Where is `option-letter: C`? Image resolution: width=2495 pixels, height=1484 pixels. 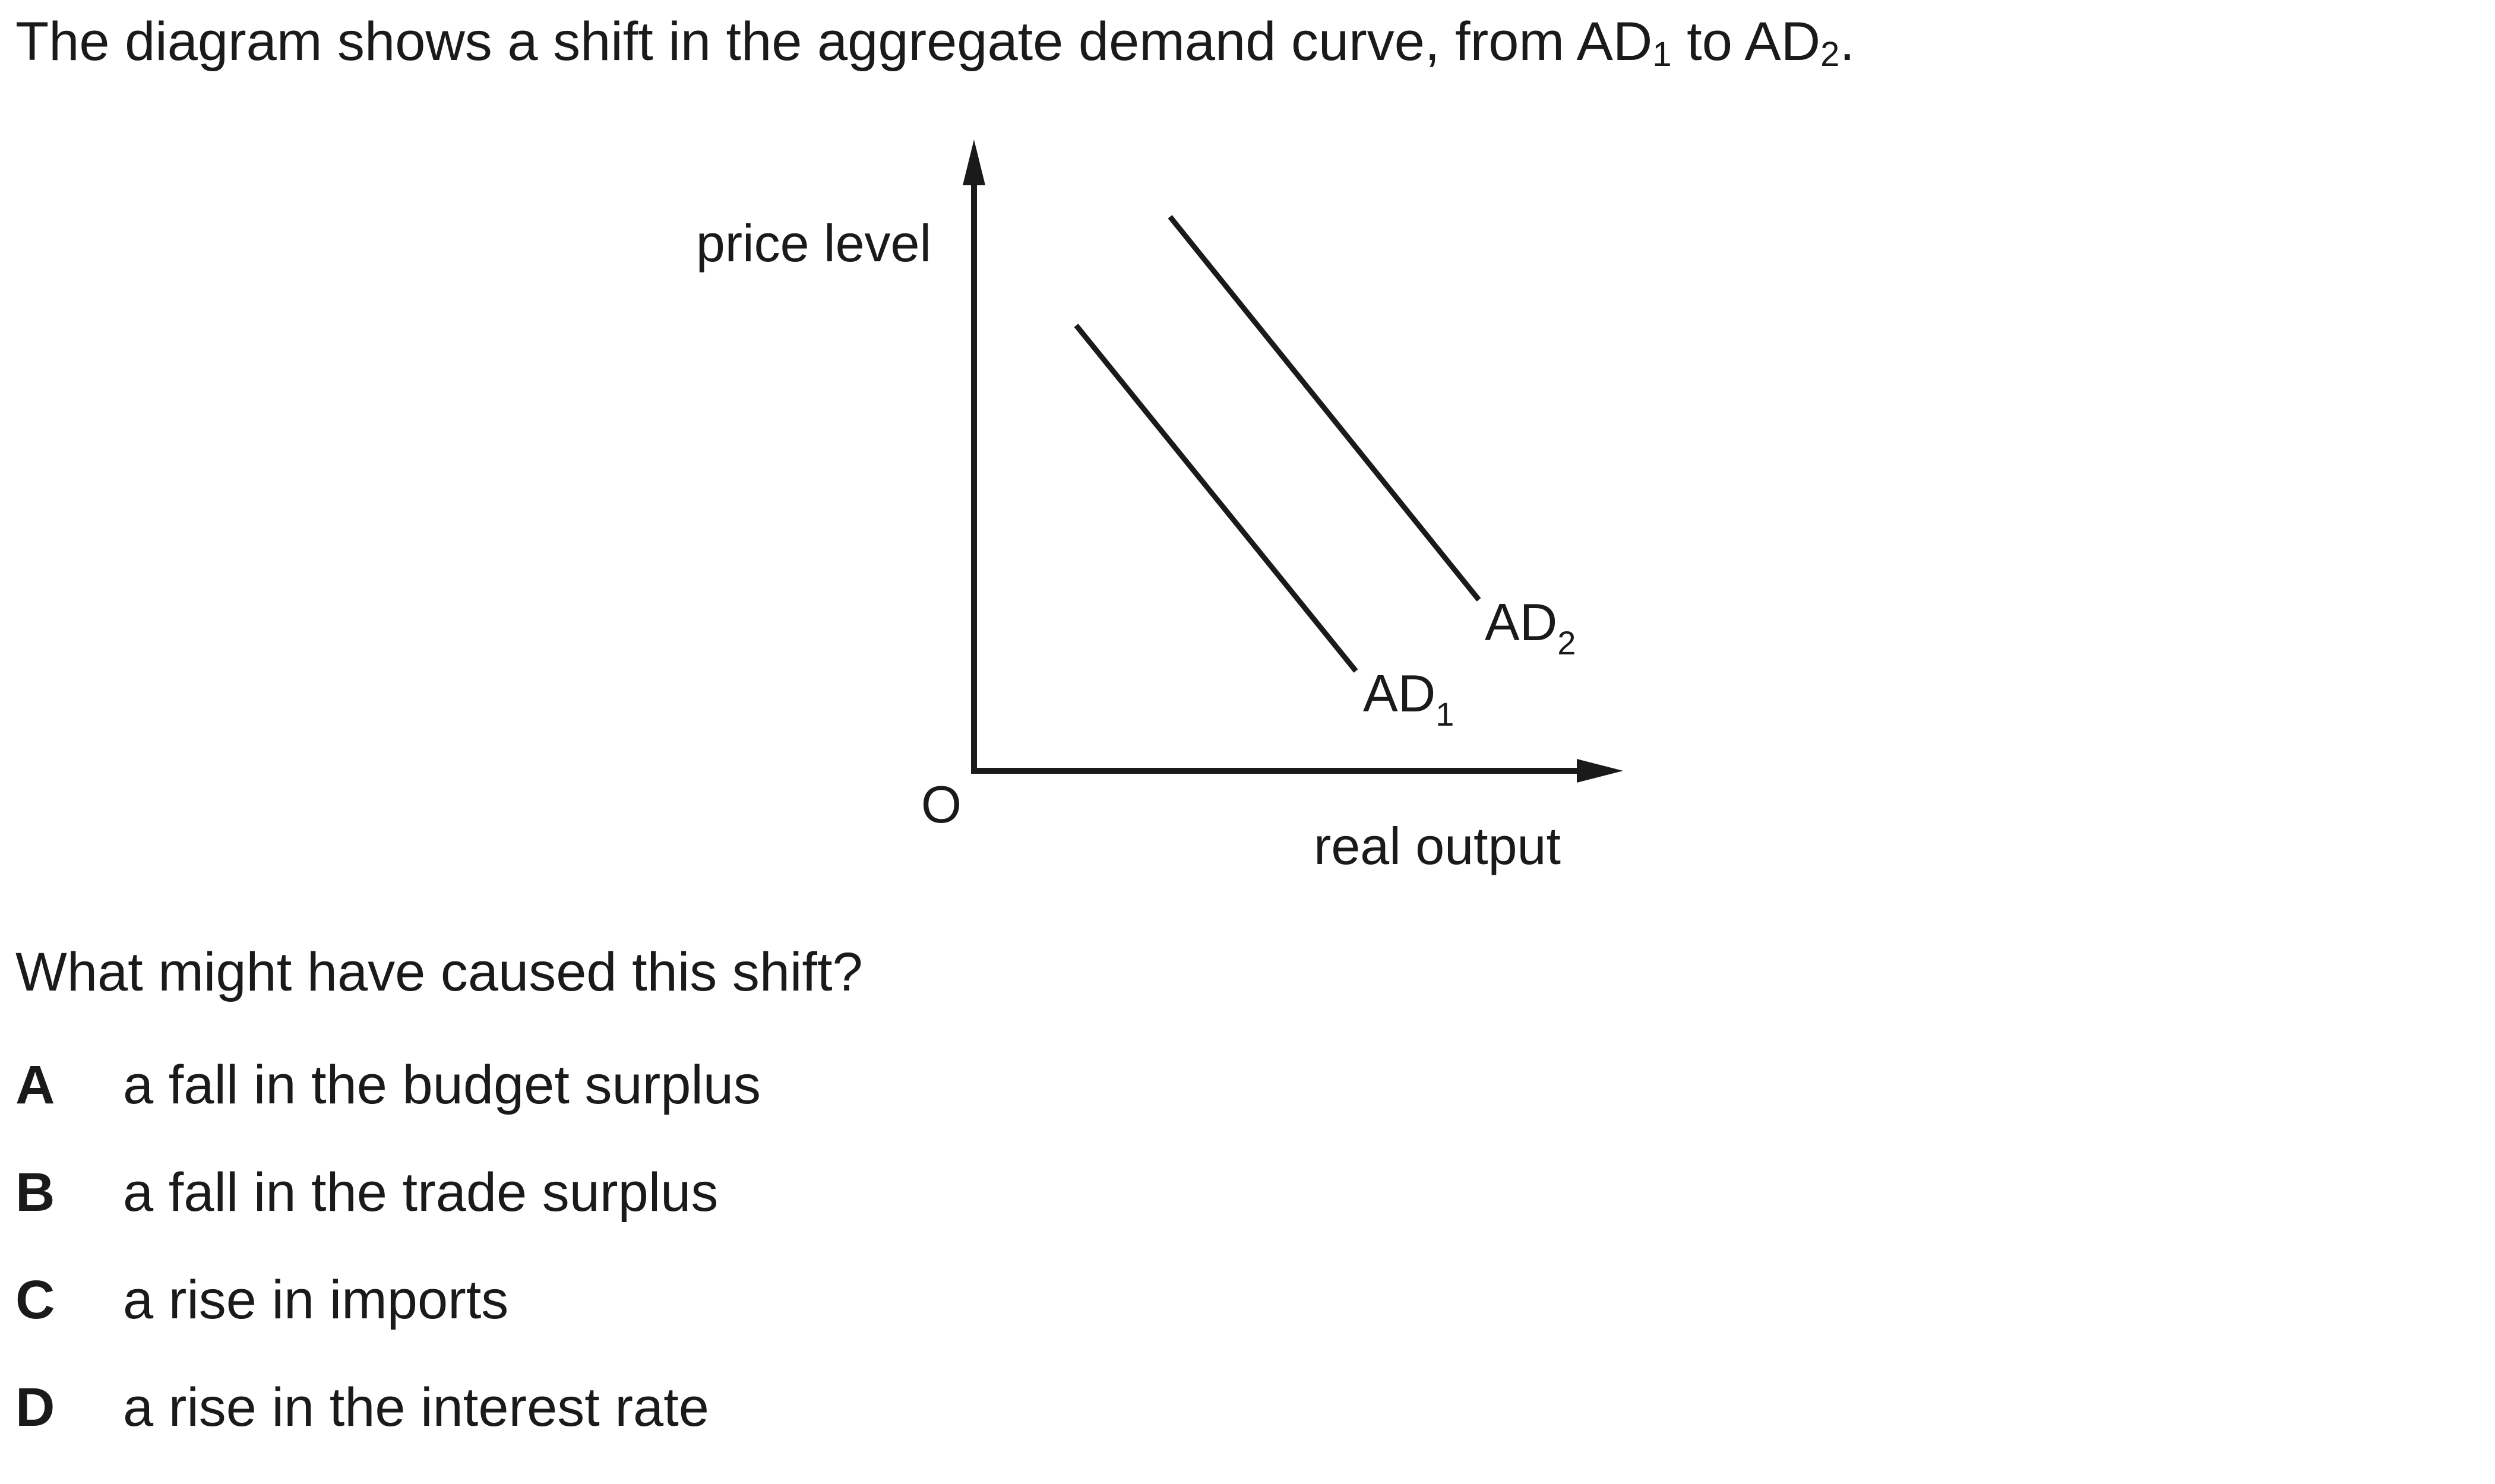
option-letter: C is located at coordinates (35, 1300).